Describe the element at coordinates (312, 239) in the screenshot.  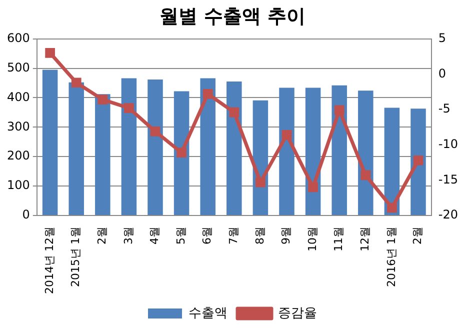
I see `x-tick-label: 10월` at that location.